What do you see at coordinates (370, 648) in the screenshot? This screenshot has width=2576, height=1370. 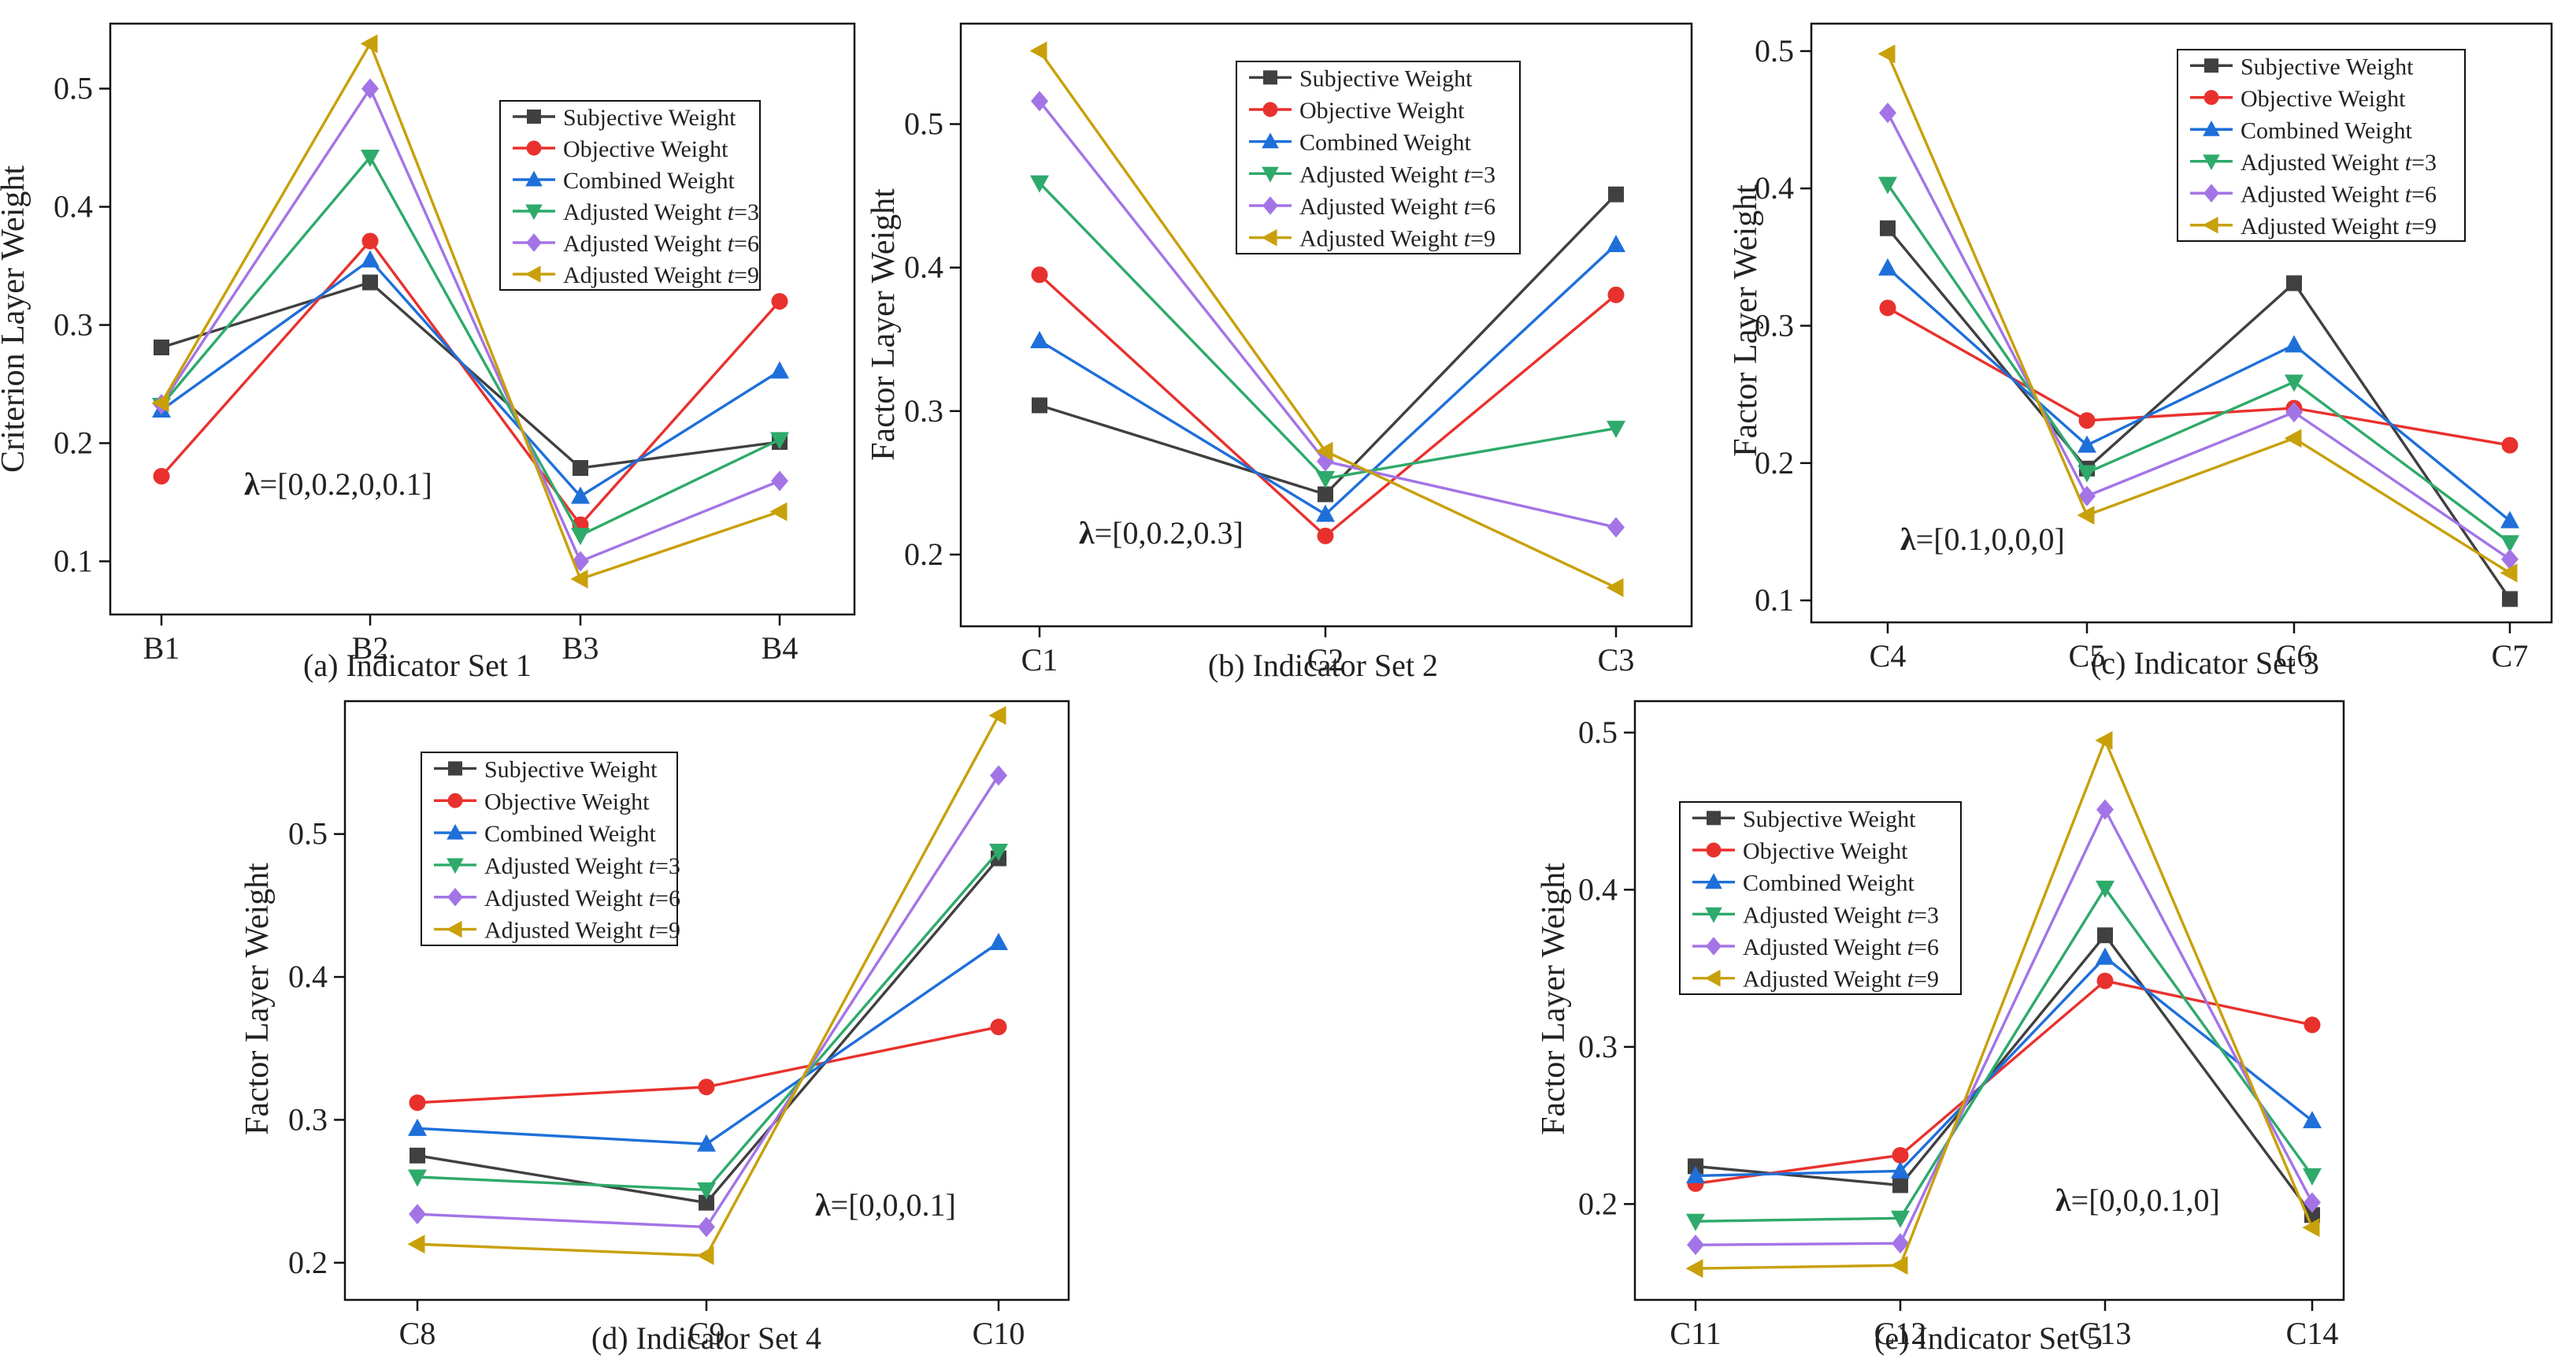 I see `x-tick-label: B2` at bounding box center [370, 648].